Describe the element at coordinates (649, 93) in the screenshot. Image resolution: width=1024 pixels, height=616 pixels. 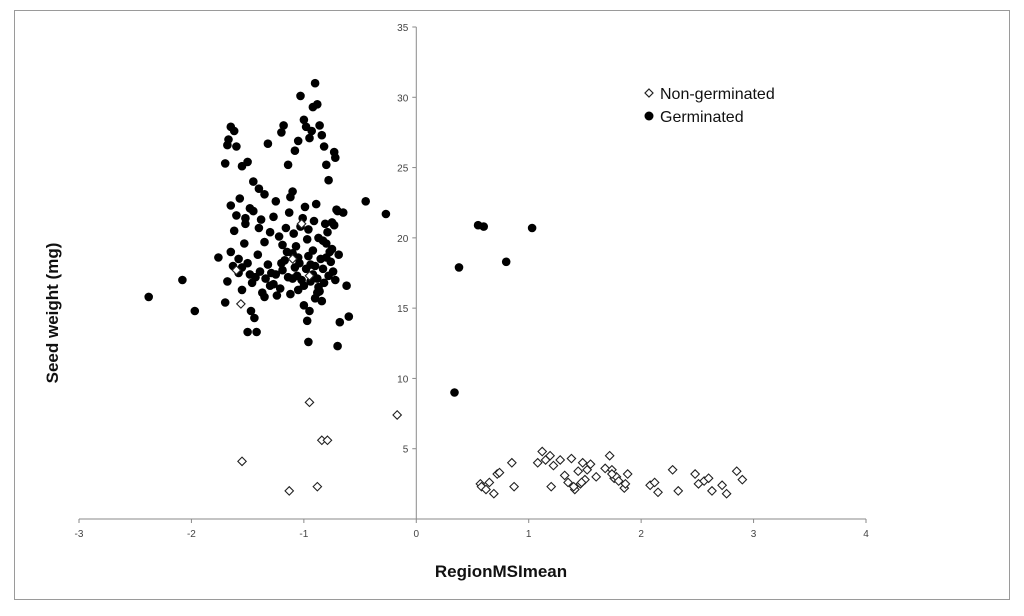
I see `legend-marker-non-germinated` at that location.